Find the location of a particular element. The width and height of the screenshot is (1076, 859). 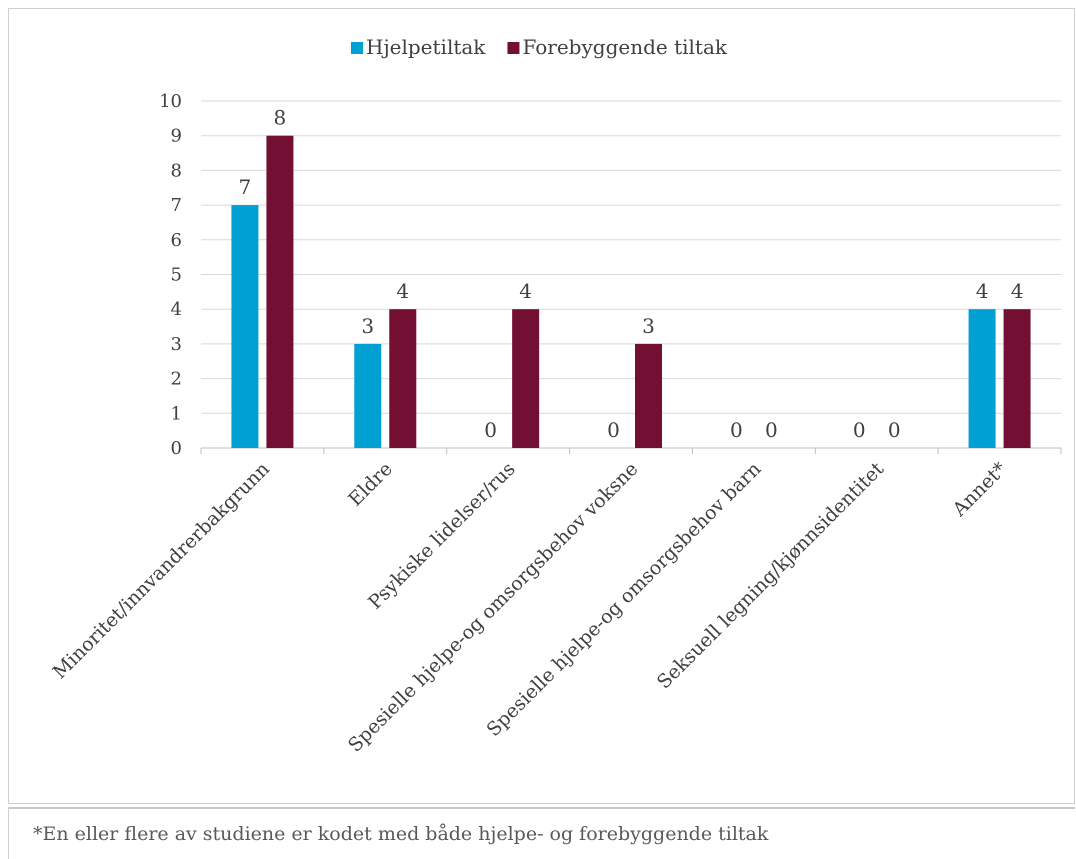

data-label: 8 is located at coordinates (280, 118).